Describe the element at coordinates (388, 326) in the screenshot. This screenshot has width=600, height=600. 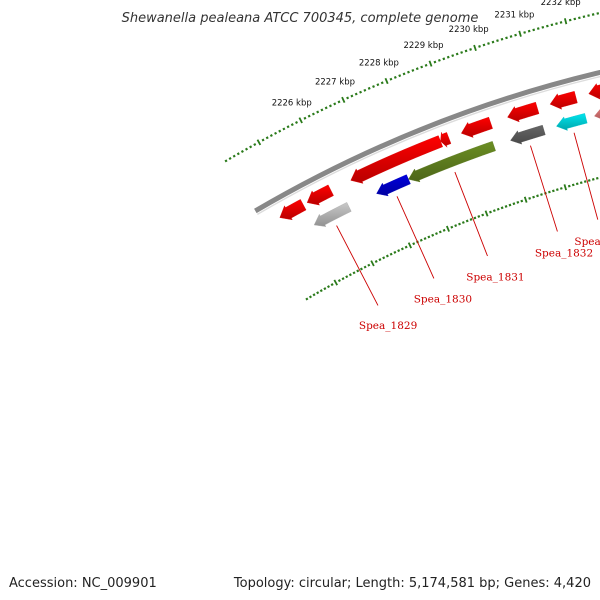
I see `gene-label-spea-1829: Spea_1829` at that location.